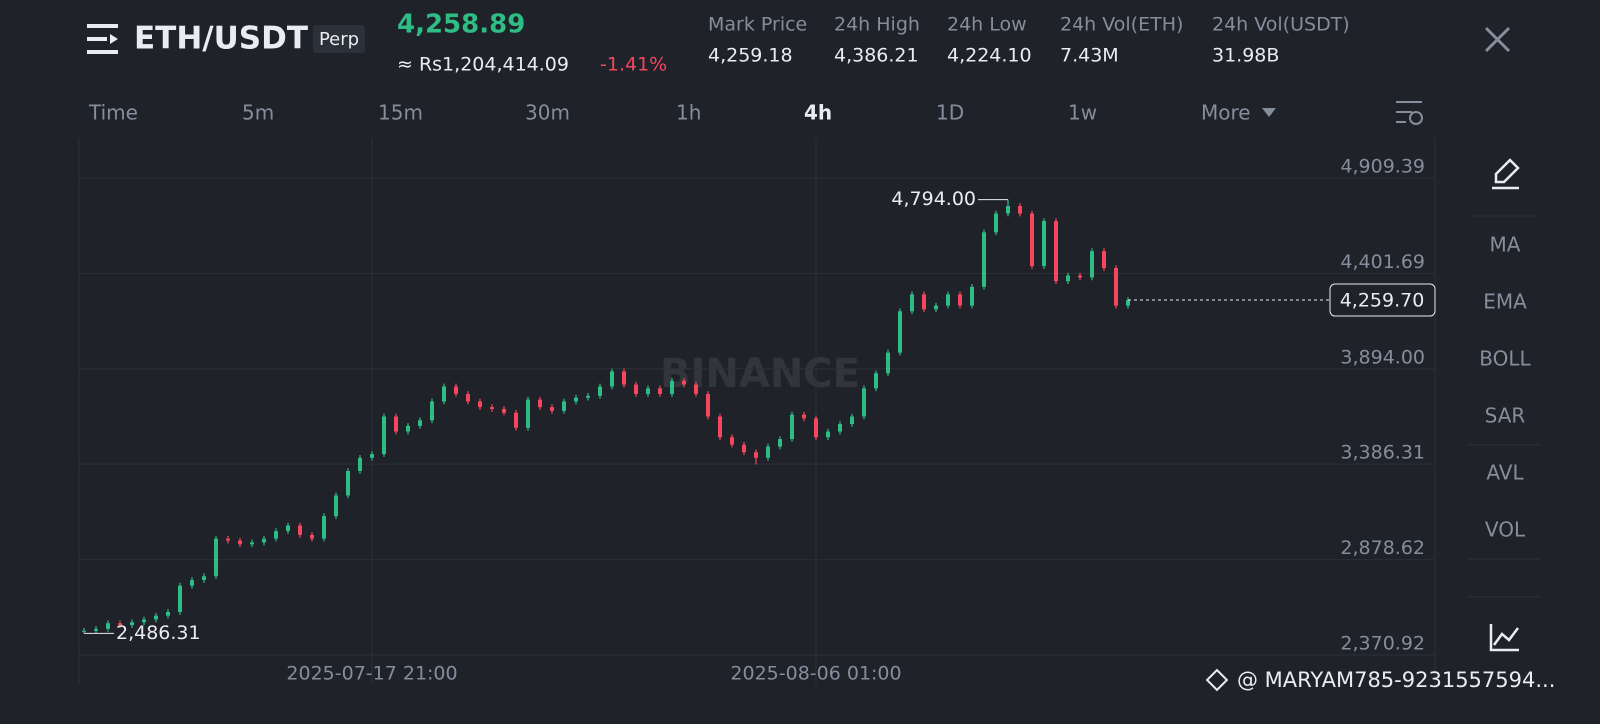  What do you see at coordinates (1505, 245) in the screenshot?
I see `indicator: MA` at bounding box center [1505, 245].